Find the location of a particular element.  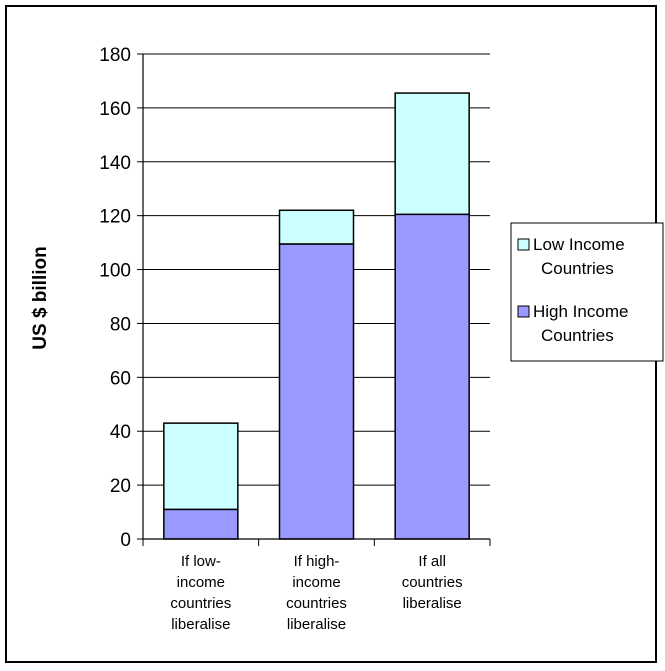

y-tick-label-140: 140 is located at coordinates (115, 163).